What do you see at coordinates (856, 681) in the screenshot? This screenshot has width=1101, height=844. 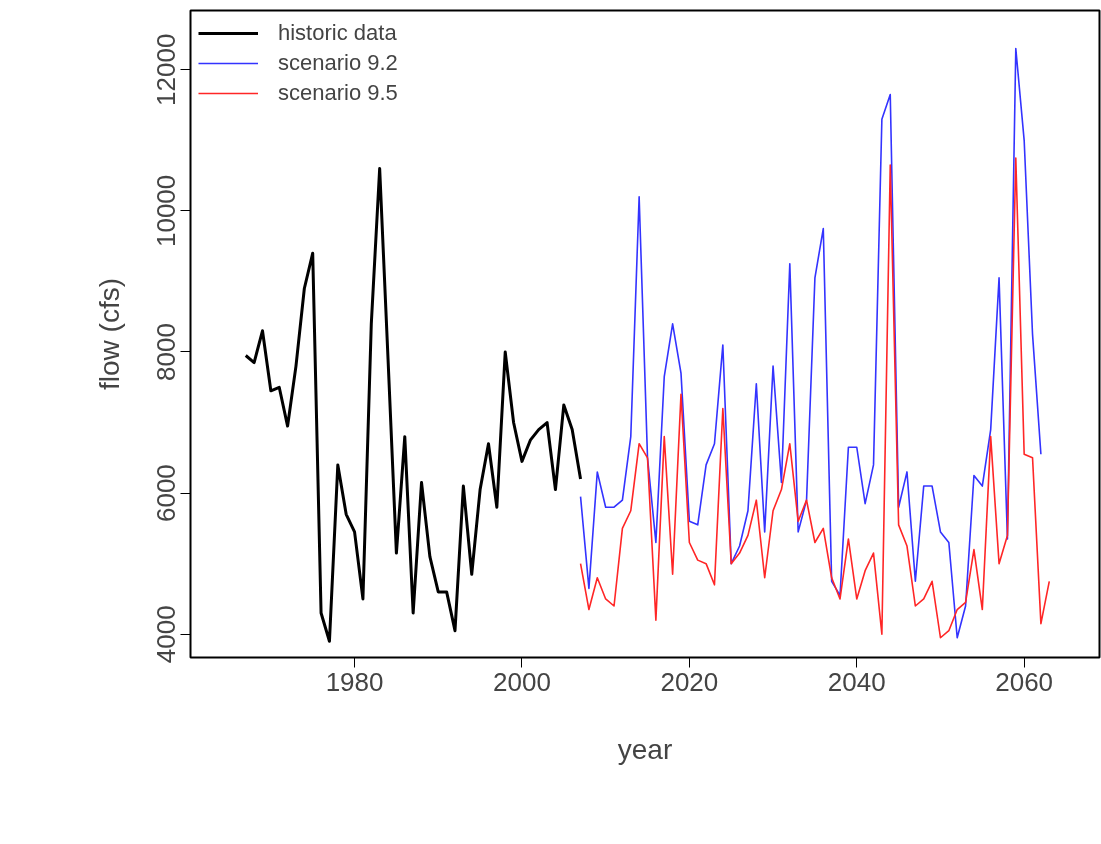 I see `x-tick-label: 2040` at bounding box center [856, 681].